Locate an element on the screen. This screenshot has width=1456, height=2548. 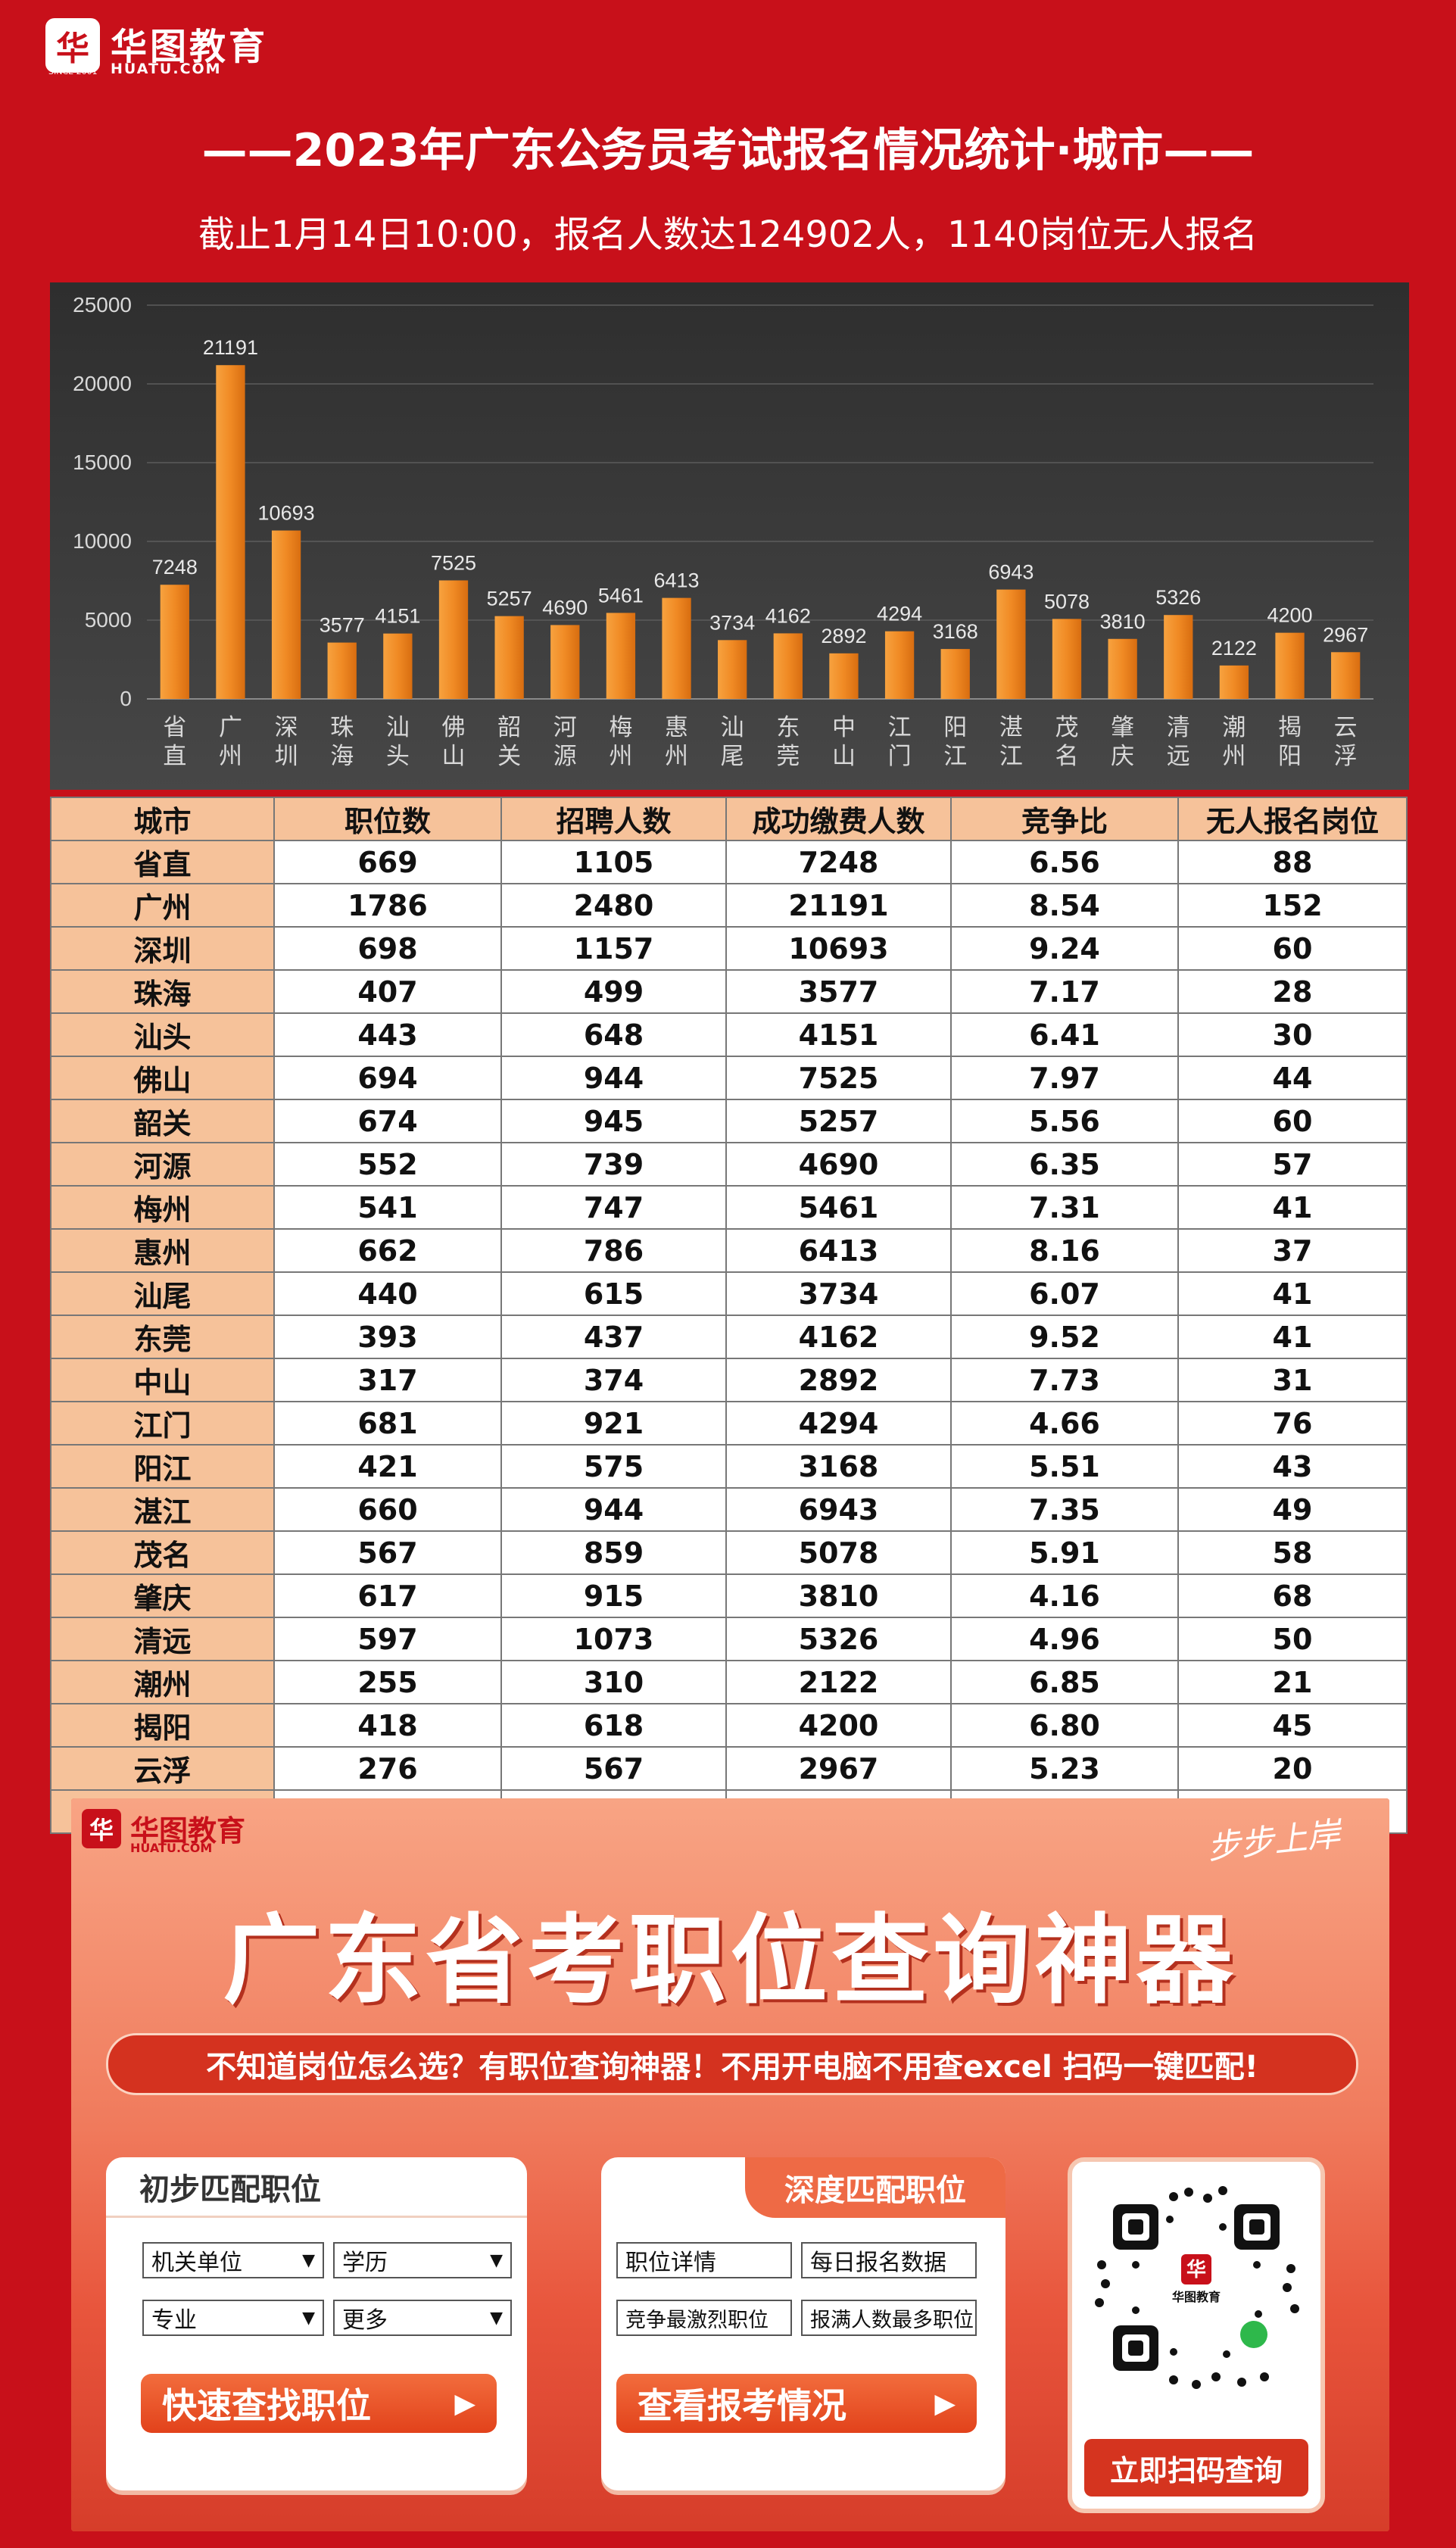
bar-data-label: 7525 is located at coordinates (453, 562).